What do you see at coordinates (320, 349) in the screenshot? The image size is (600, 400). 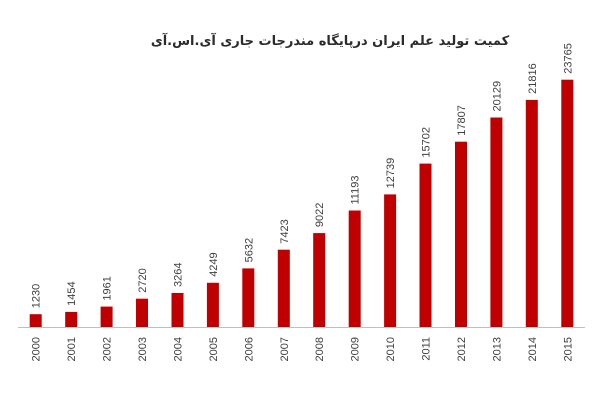 I see `x-tick-label-2008: 2008` at bounding box center [320, 349].